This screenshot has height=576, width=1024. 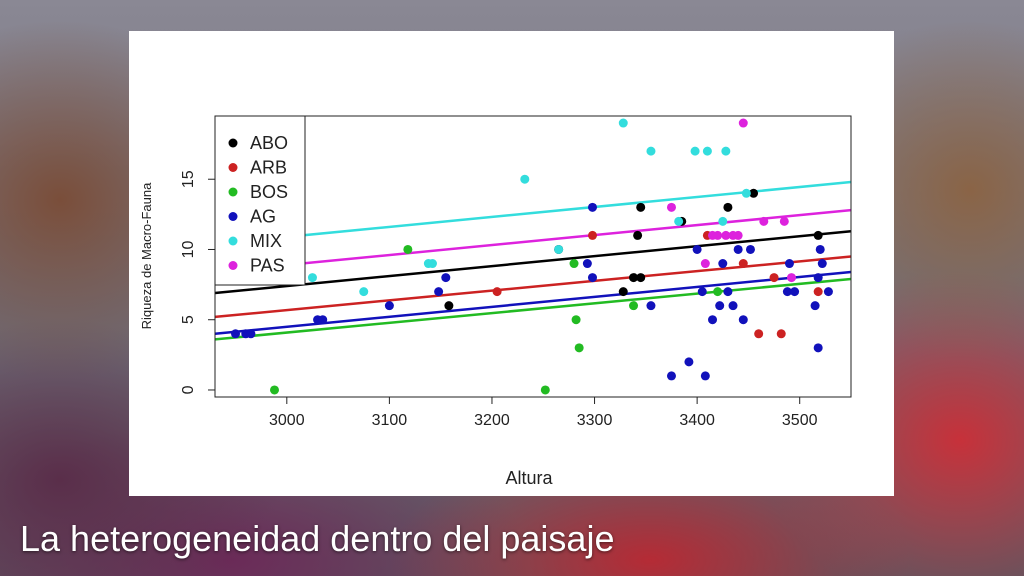 I want to click on y-tick-label: 10, so click(x=188, y=249).